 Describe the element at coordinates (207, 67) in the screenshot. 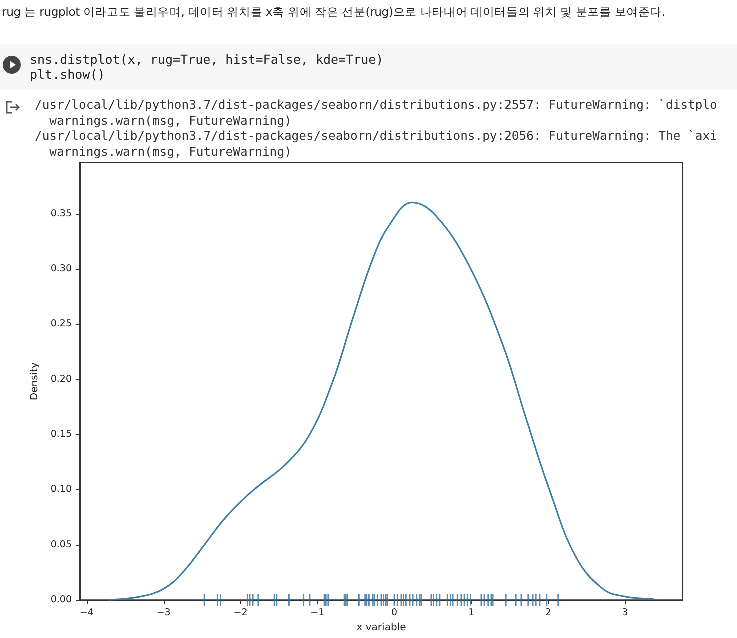

I see `text: sns.distplot(x, rug=True, hist=False, kde=True) plt.show()` at that location.